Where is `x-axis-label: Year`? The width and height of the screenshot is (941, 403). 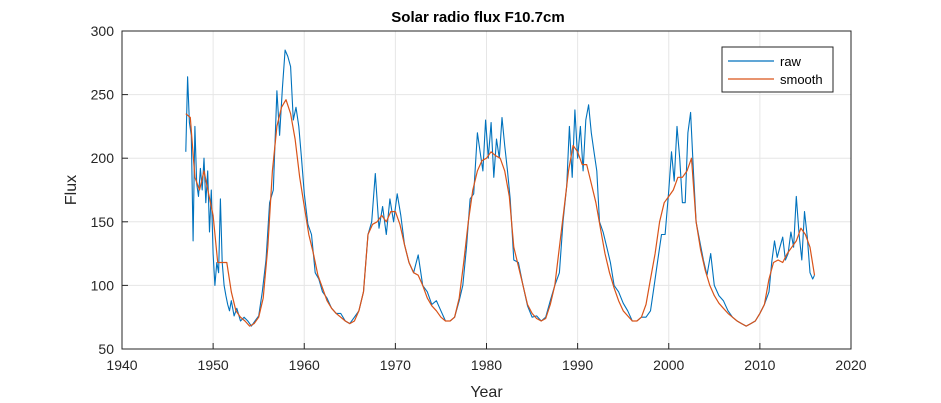
x-axis-label: Year is located at coordinates (486, 392).